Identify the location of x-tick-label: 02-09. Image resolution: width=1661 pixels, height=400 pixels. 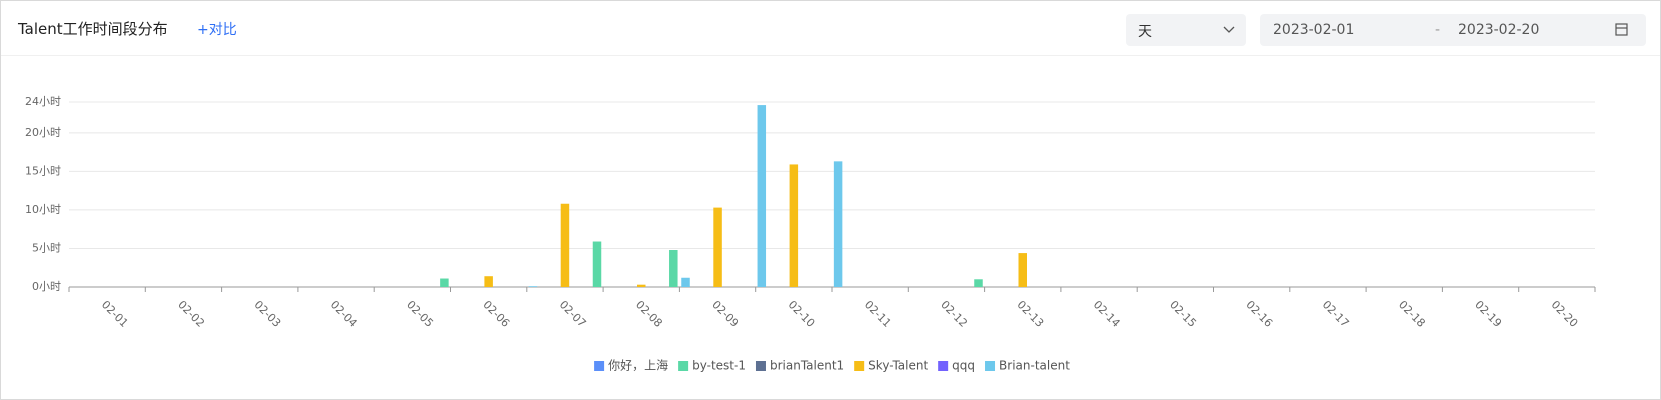
(725, 314).